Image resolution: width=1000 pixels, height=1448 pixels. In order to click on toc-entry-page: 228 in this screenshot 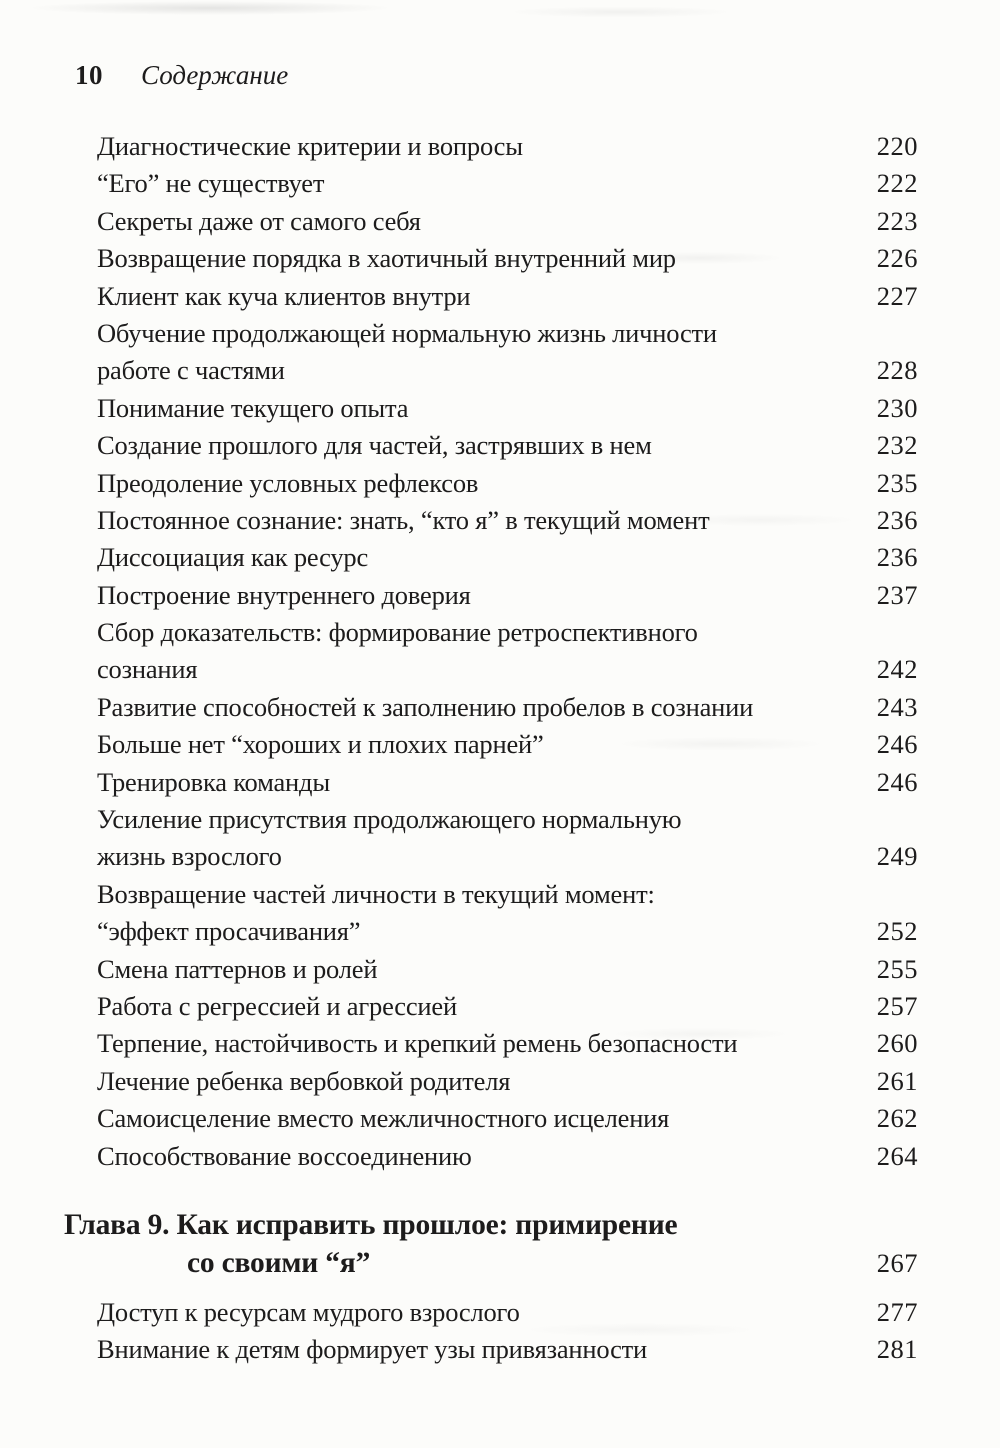, I will do `click(897, 370)`.